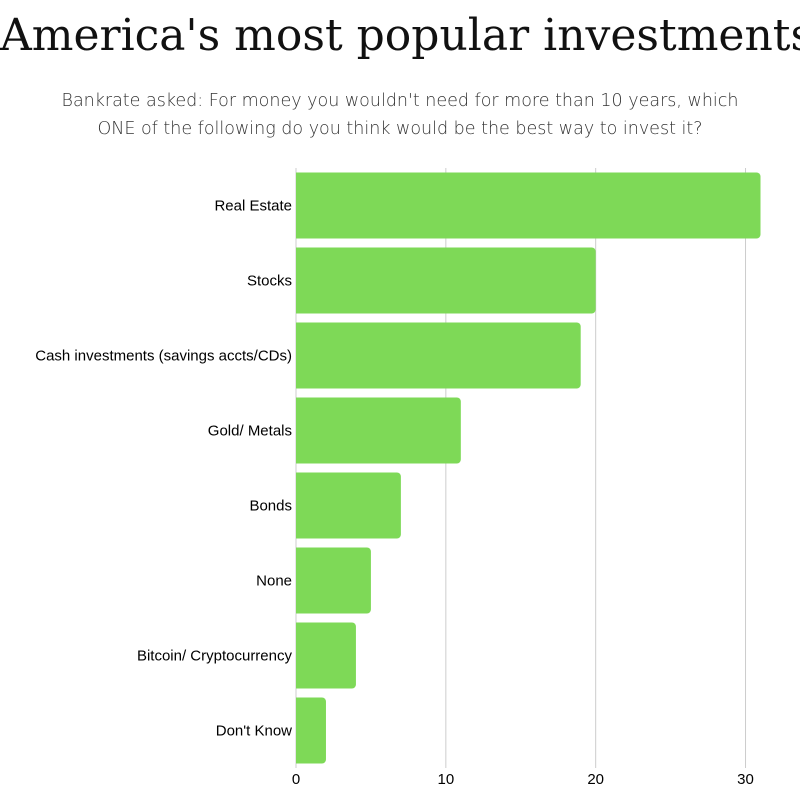 The image size is (800, 800). Describe the element at coordinates (274, 581) in the screenshot. I see `category-label: None` at that location.